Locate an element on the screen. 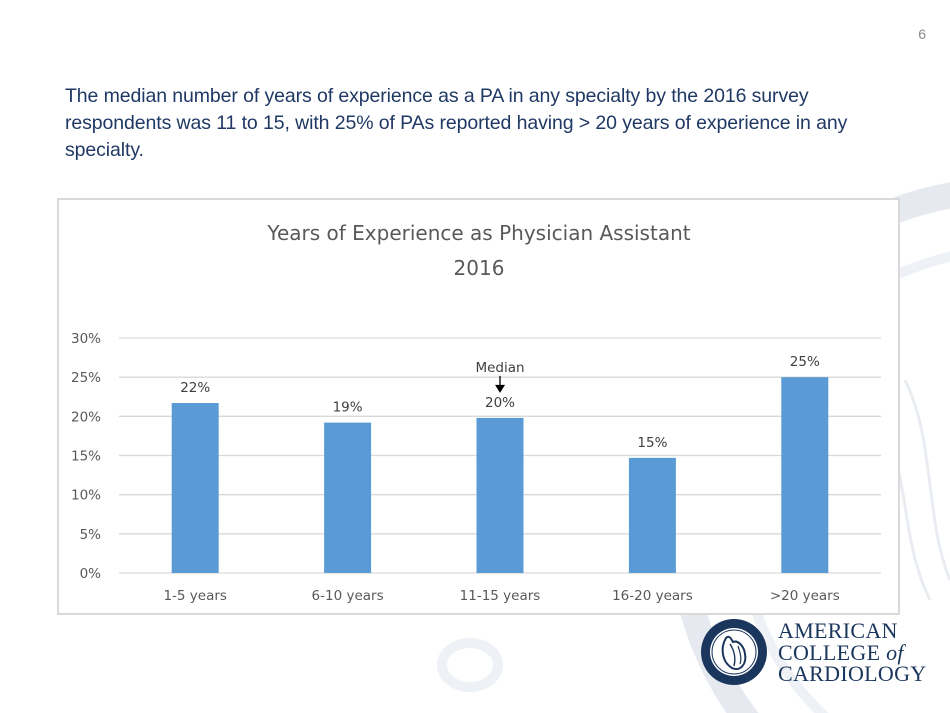 The width and height of the screenshot is (950, 713). x-tick-label: 11-15 years is located at coordinates (500, 596).